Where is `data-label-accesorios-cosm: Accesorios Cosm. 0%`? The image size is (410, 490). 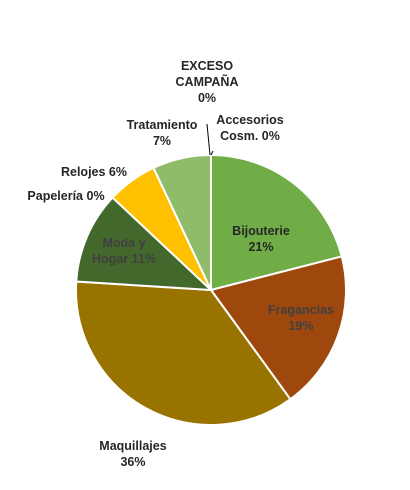 data-label-accesorios-cosm: Accesorios Cosm. 0% is located at coordinates (249, 128).